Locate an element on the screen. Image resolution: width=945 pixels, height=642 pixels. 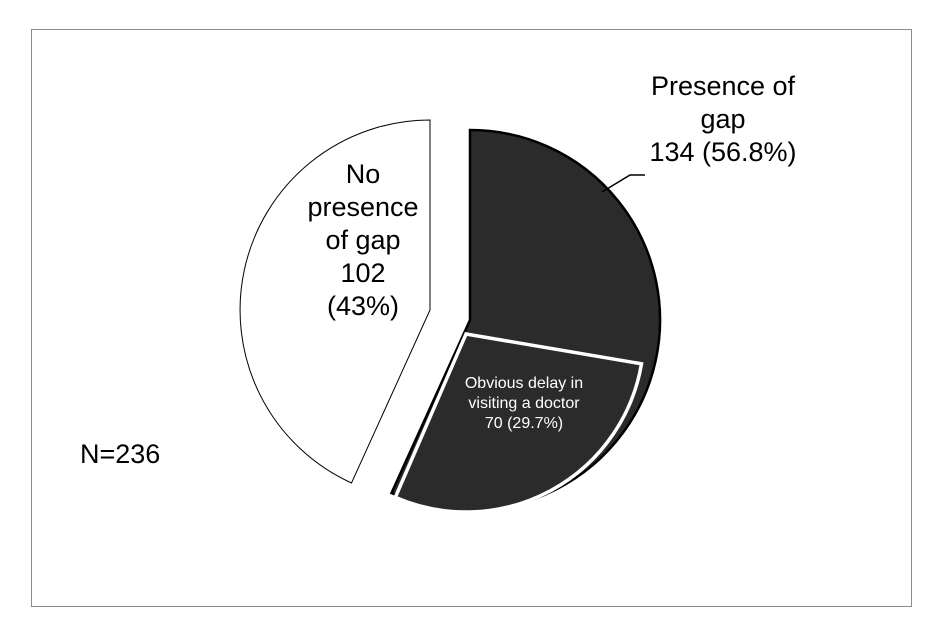
leader-line-presence is located at coordinates (623, 183).